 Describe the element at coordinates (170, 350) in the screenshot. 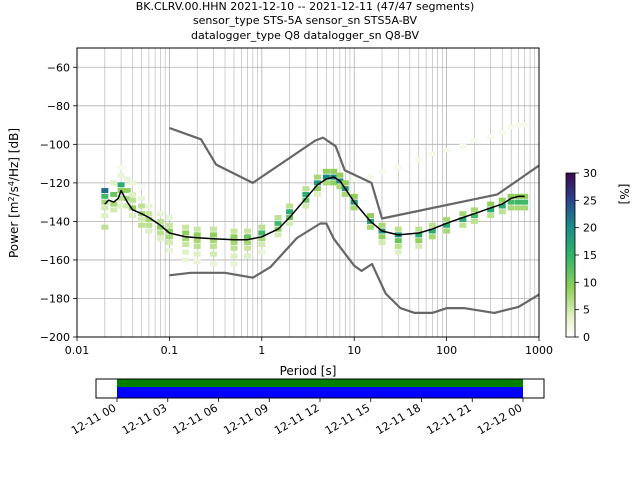

I see `x-tick-label: 0.1` at that location.